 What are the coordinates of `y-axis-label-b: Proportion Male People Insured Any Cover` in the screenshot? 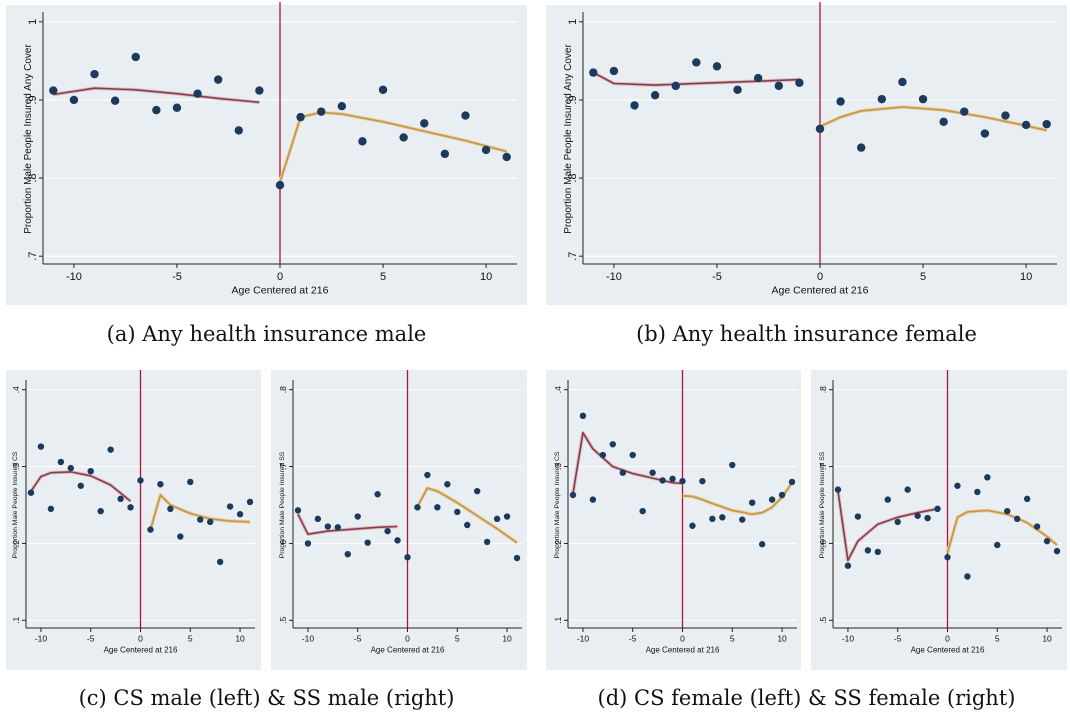 It's located at (568, 139).